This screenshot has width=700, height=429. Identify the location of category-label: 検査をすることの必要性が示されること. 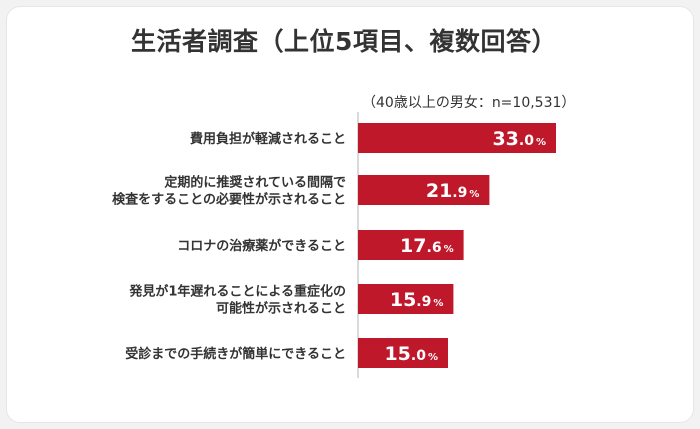
(229, 200).